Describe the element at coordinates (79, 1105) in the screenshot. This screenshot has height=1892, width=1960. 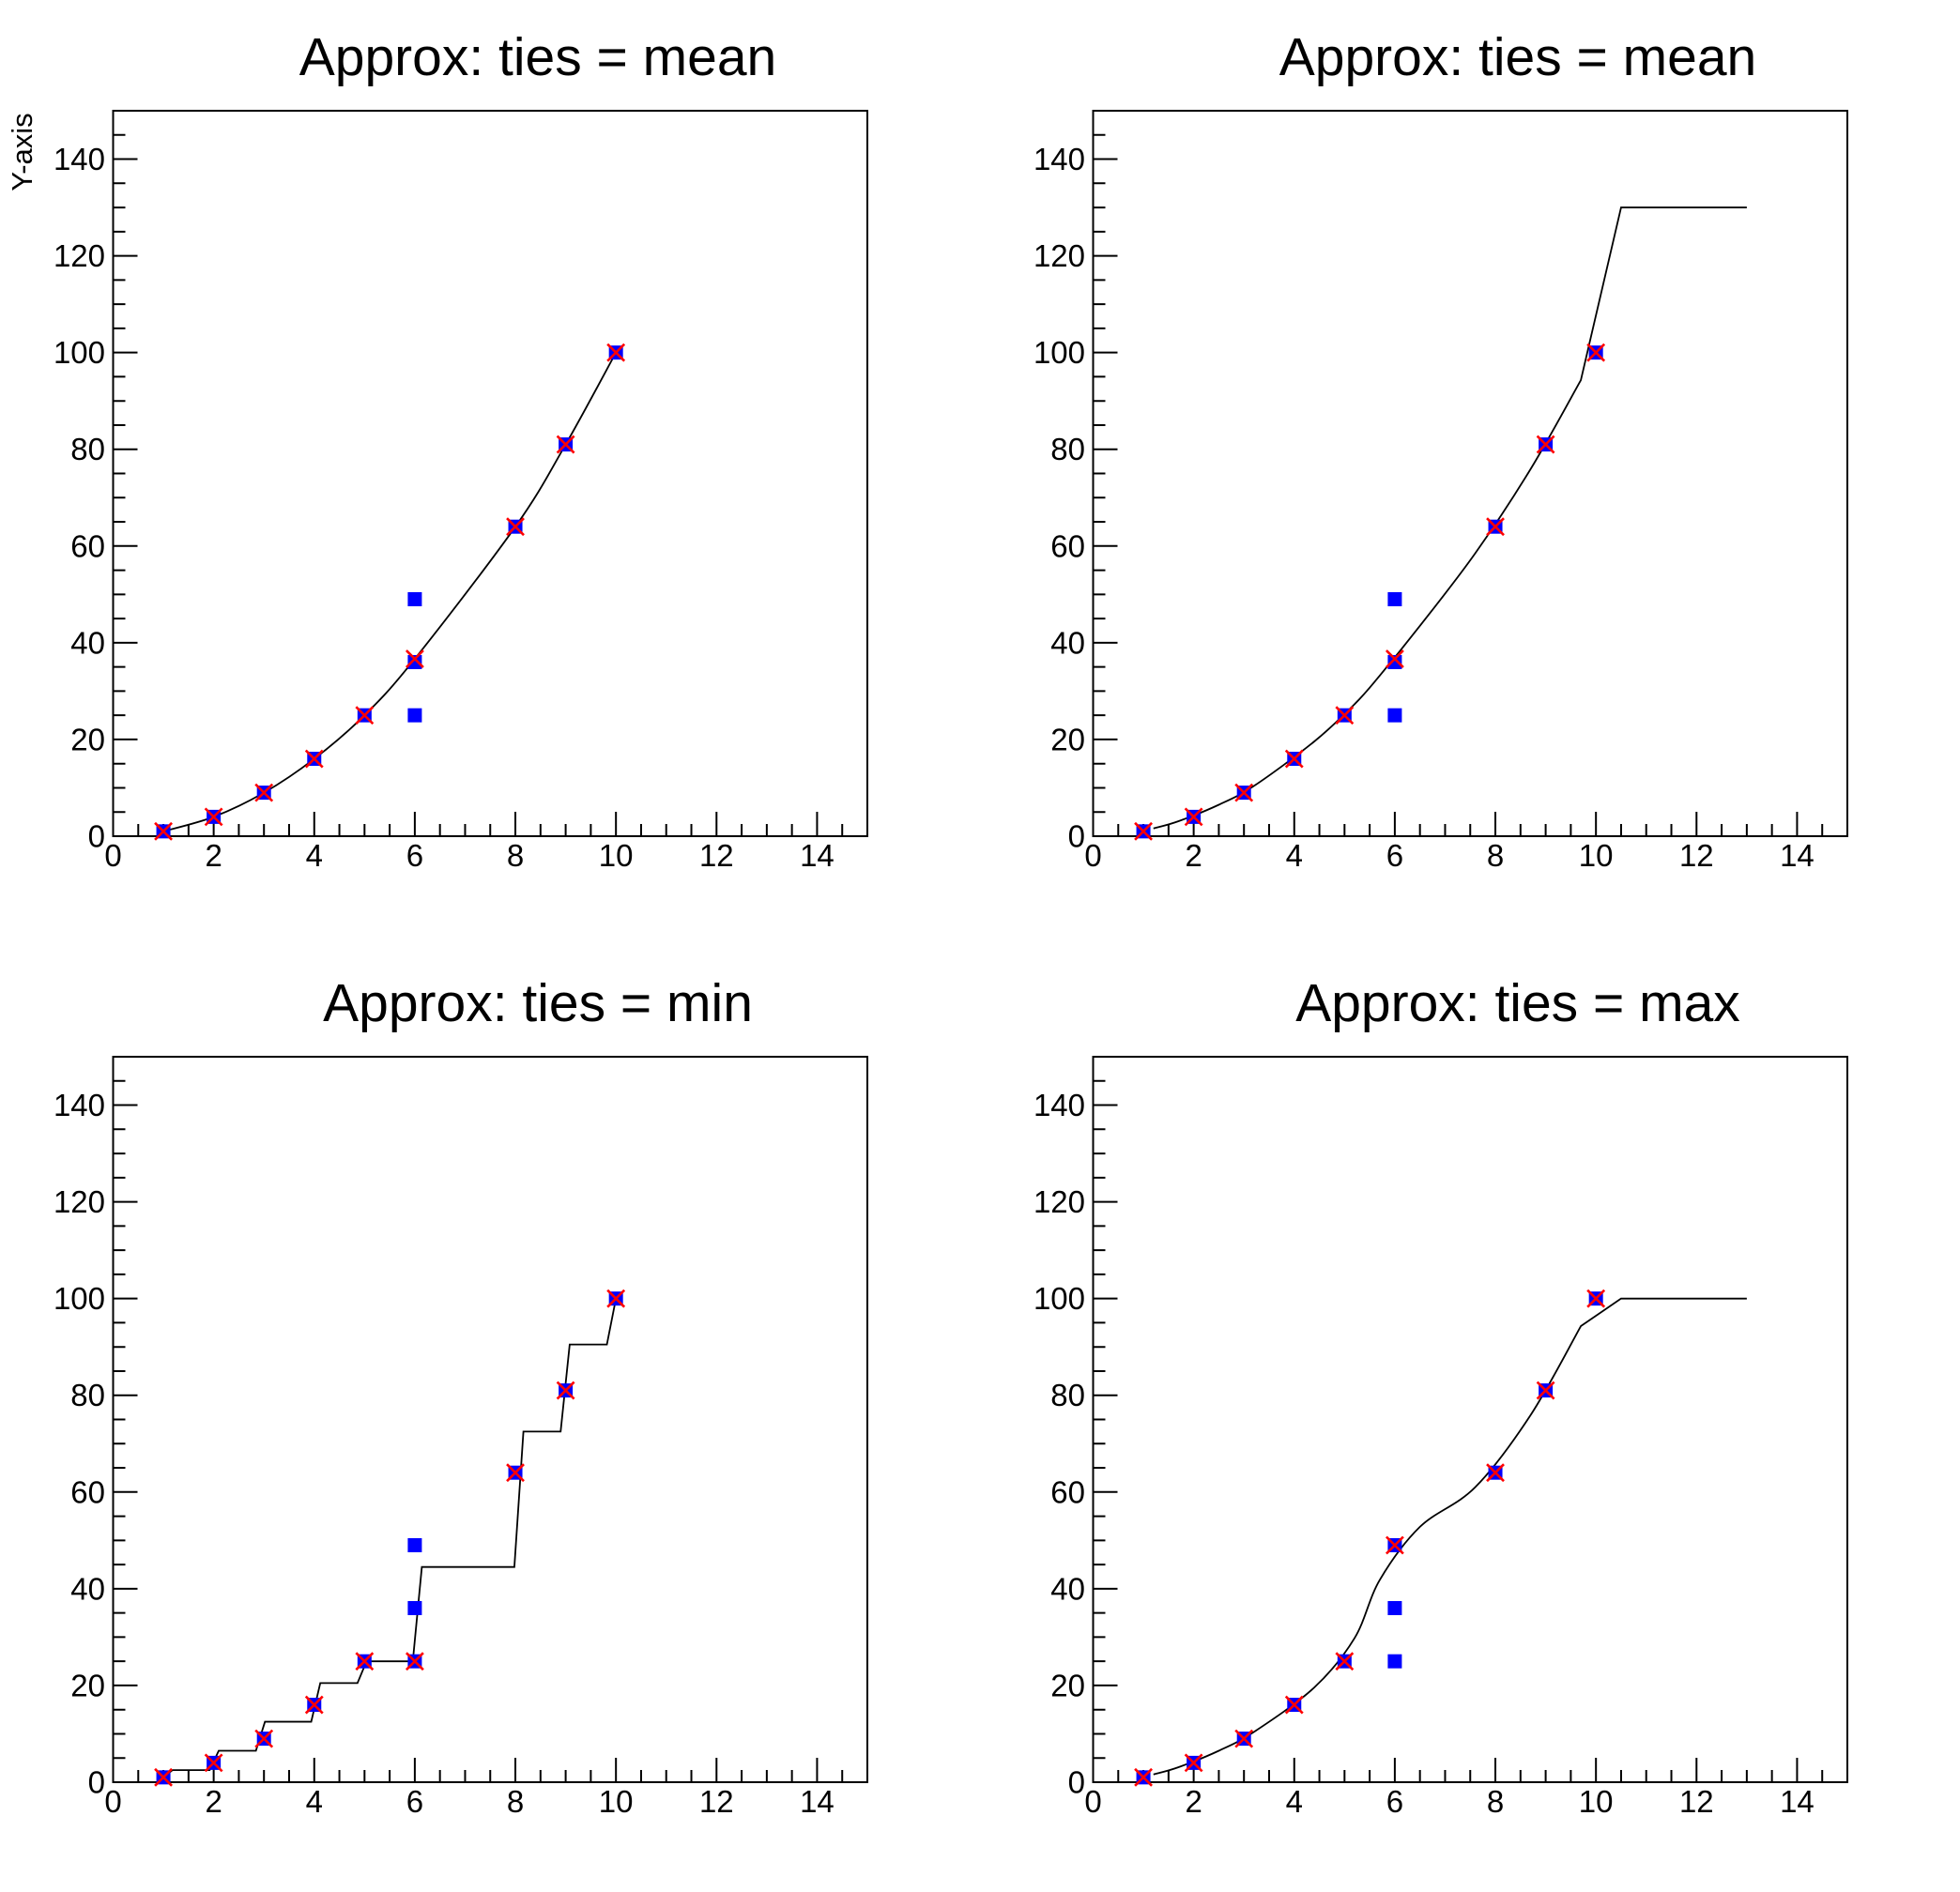
I see `y-tick-label: 140` at that location.